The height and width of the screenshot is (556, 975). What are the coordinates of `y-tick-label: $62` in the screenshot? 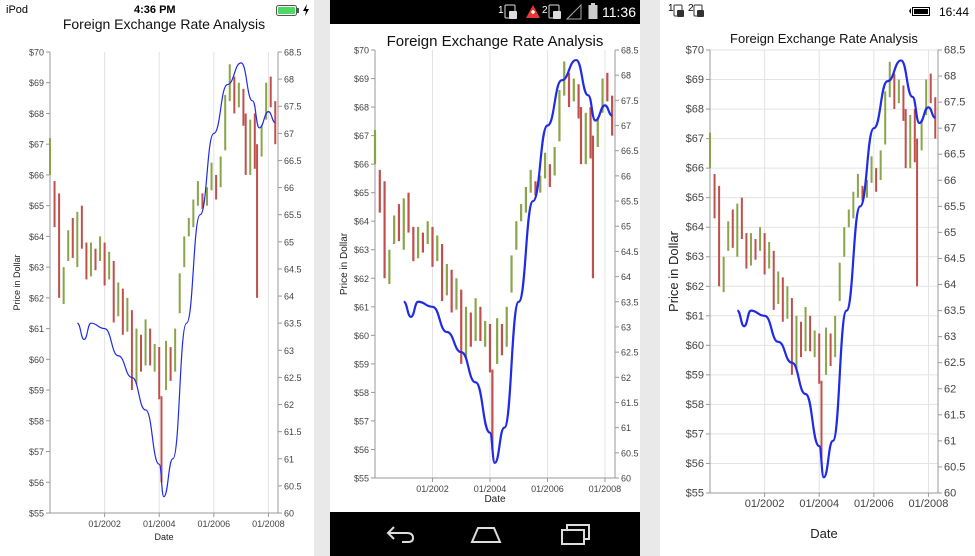 It's located at (695, 287).